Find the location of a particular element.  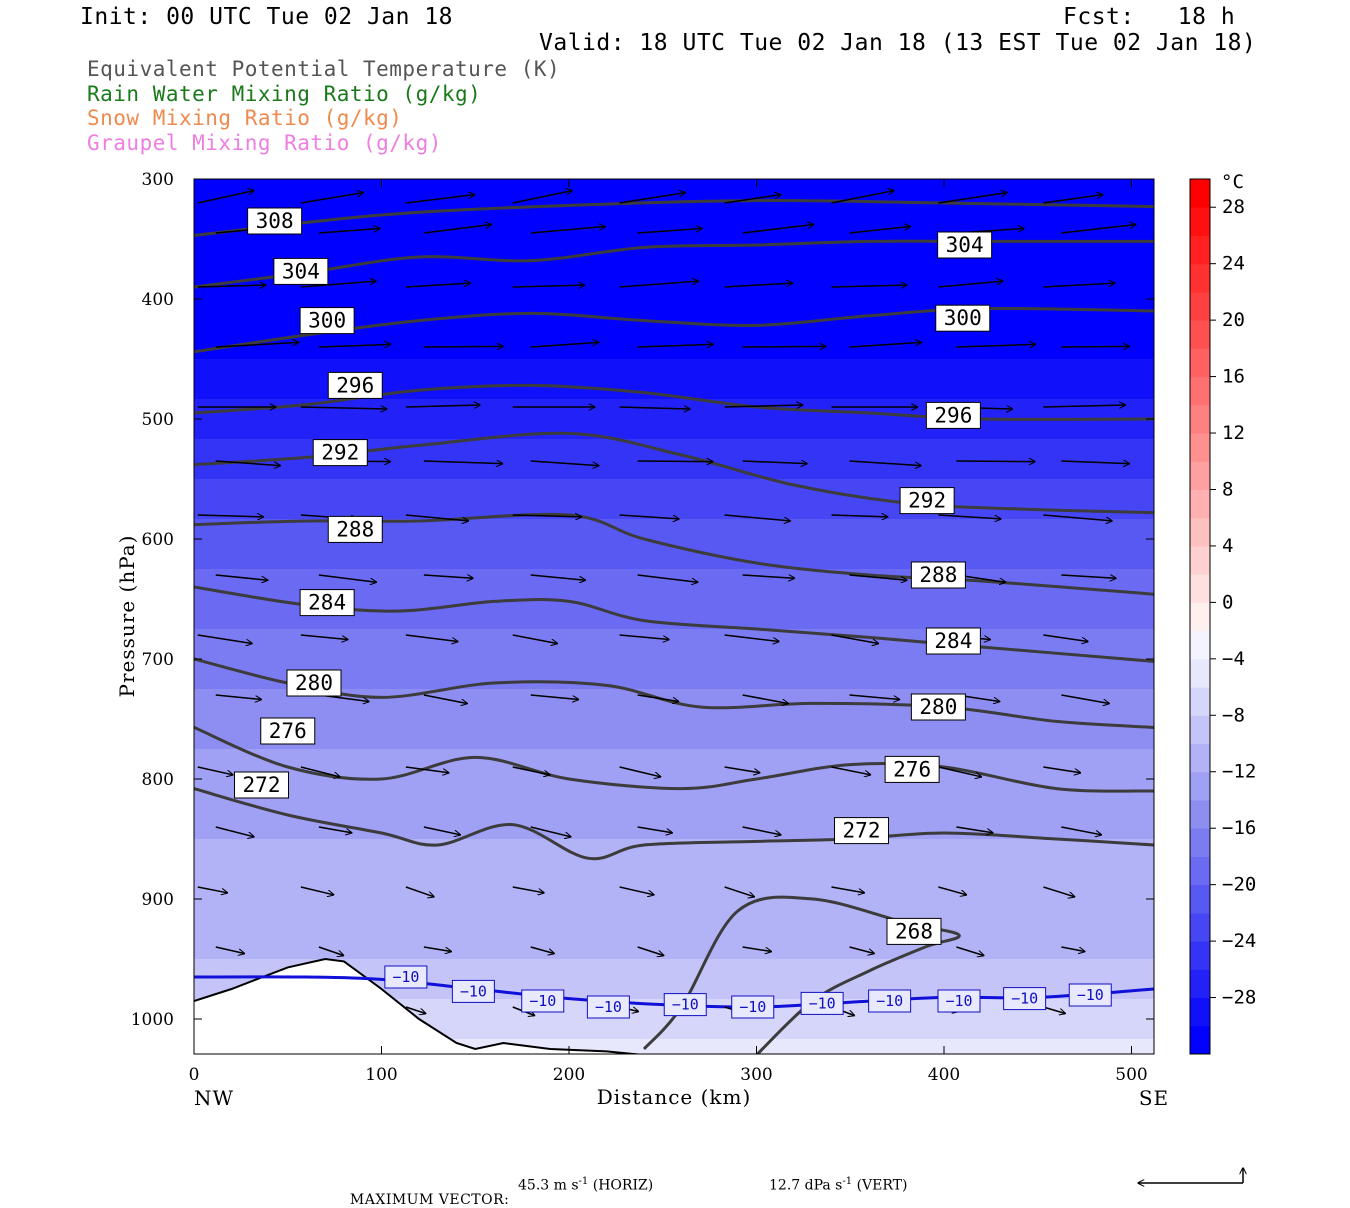

y-tick-label: 300 is located at coordinates (158, 180).